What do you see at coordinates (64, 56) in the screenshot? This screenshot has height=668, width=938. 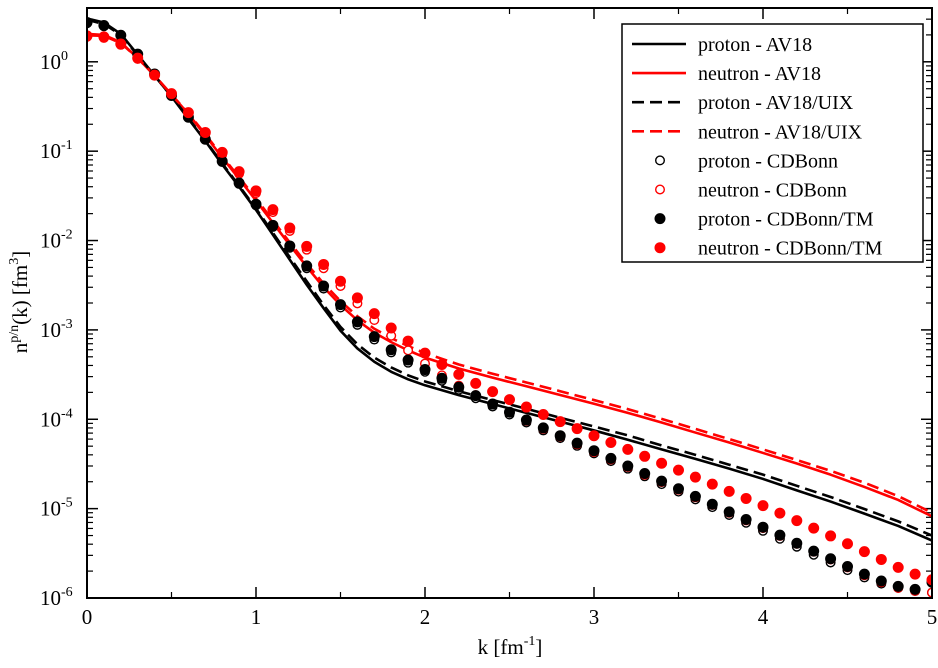 I see `y-tick-label-exp: 0` at bounding box center [64, 56].